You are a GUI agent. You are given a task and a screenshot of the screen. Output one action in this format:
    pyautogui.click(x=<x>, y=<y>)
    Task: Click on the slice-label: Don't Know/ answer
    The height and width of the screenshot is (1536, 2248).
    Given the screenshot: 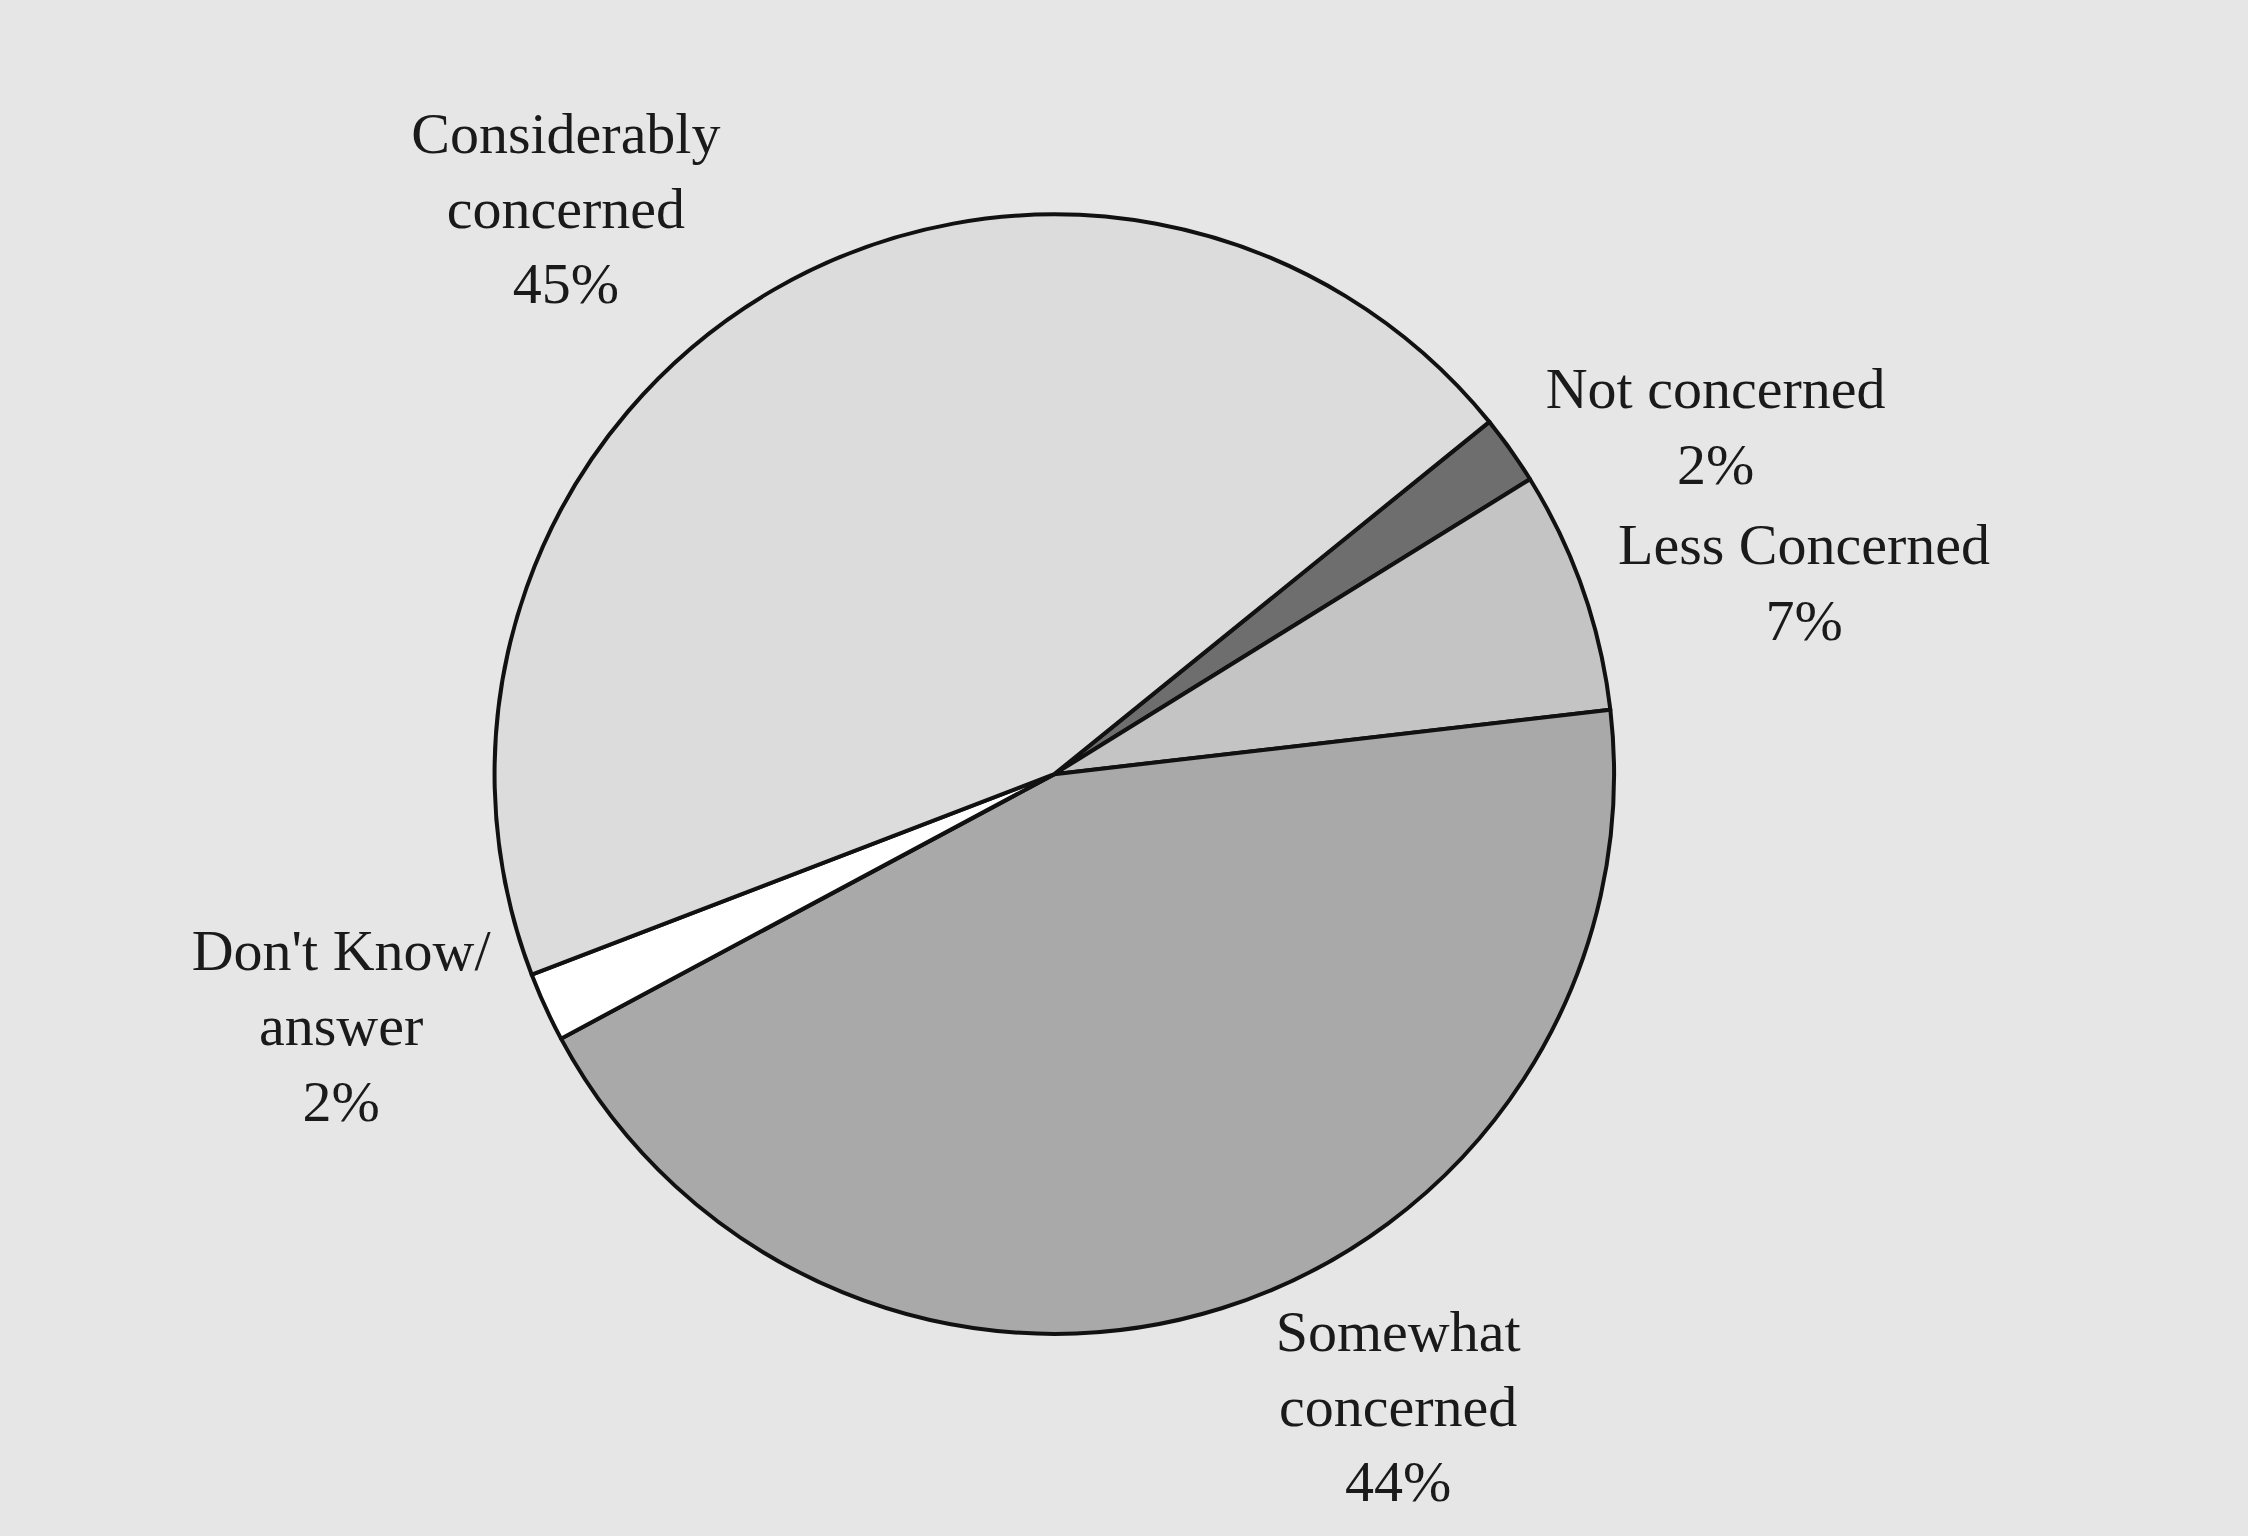 What is the action you would take?
    pyautogui.click(x=341, y=988)
    